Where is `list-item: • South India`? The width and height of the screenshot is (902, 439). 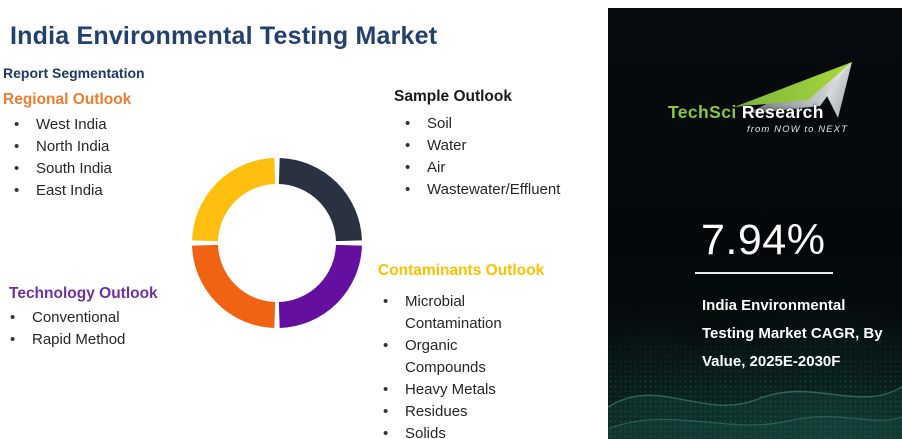
list-item: • South India is located at coordinates (97, 169).